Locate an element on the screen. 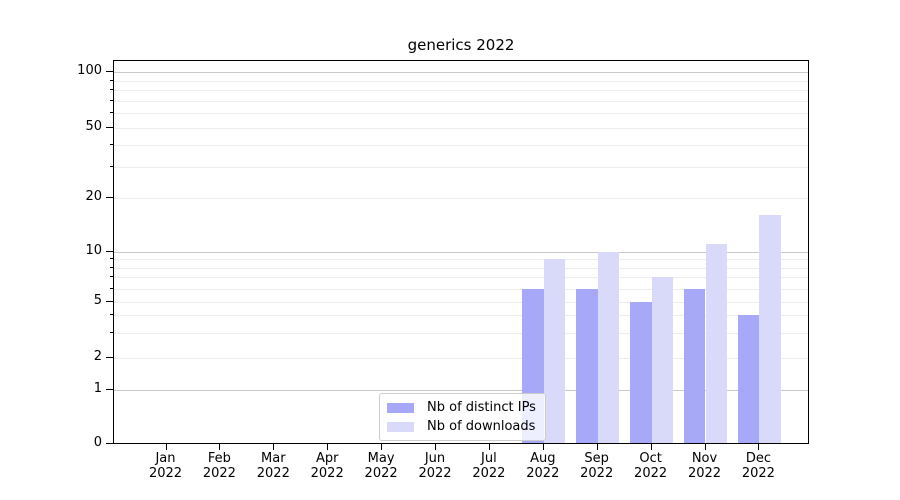 This screenshot has height=500, width=900. x-tick-label: Apr 2022 is located at coordinates (327, 466).